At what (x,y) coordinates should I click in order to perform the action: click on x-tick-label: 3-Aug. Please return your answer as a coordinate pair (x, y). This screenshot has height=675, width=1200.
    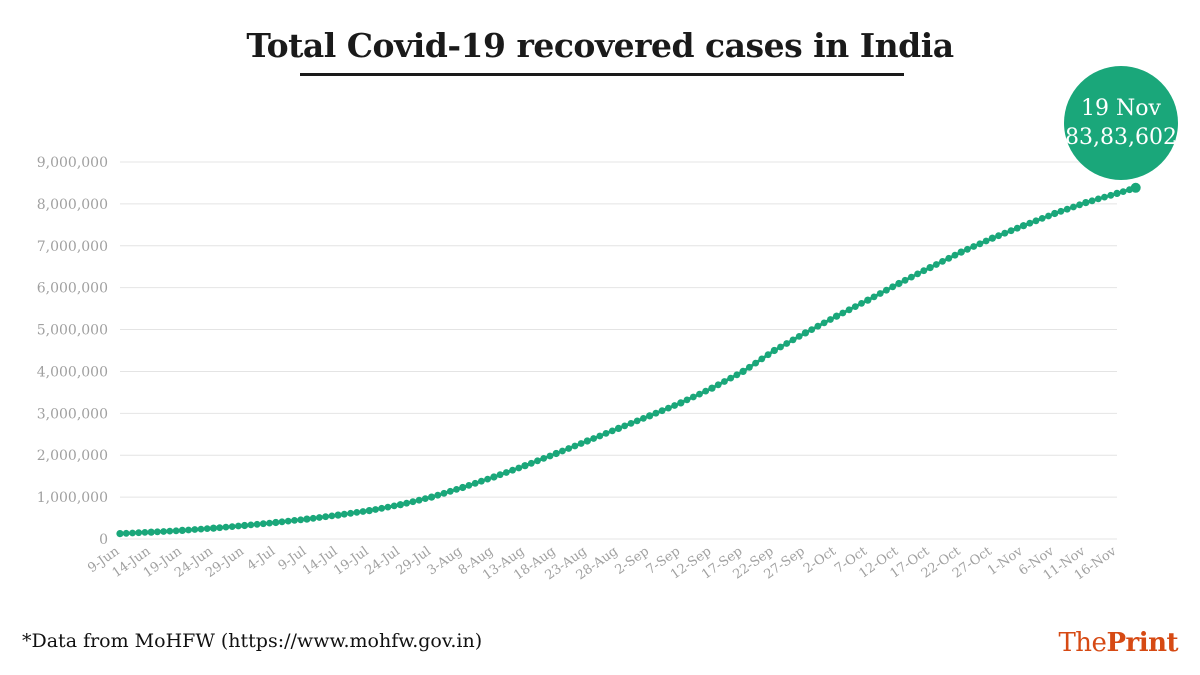
    Looking at the image, I should click on (445, 561).